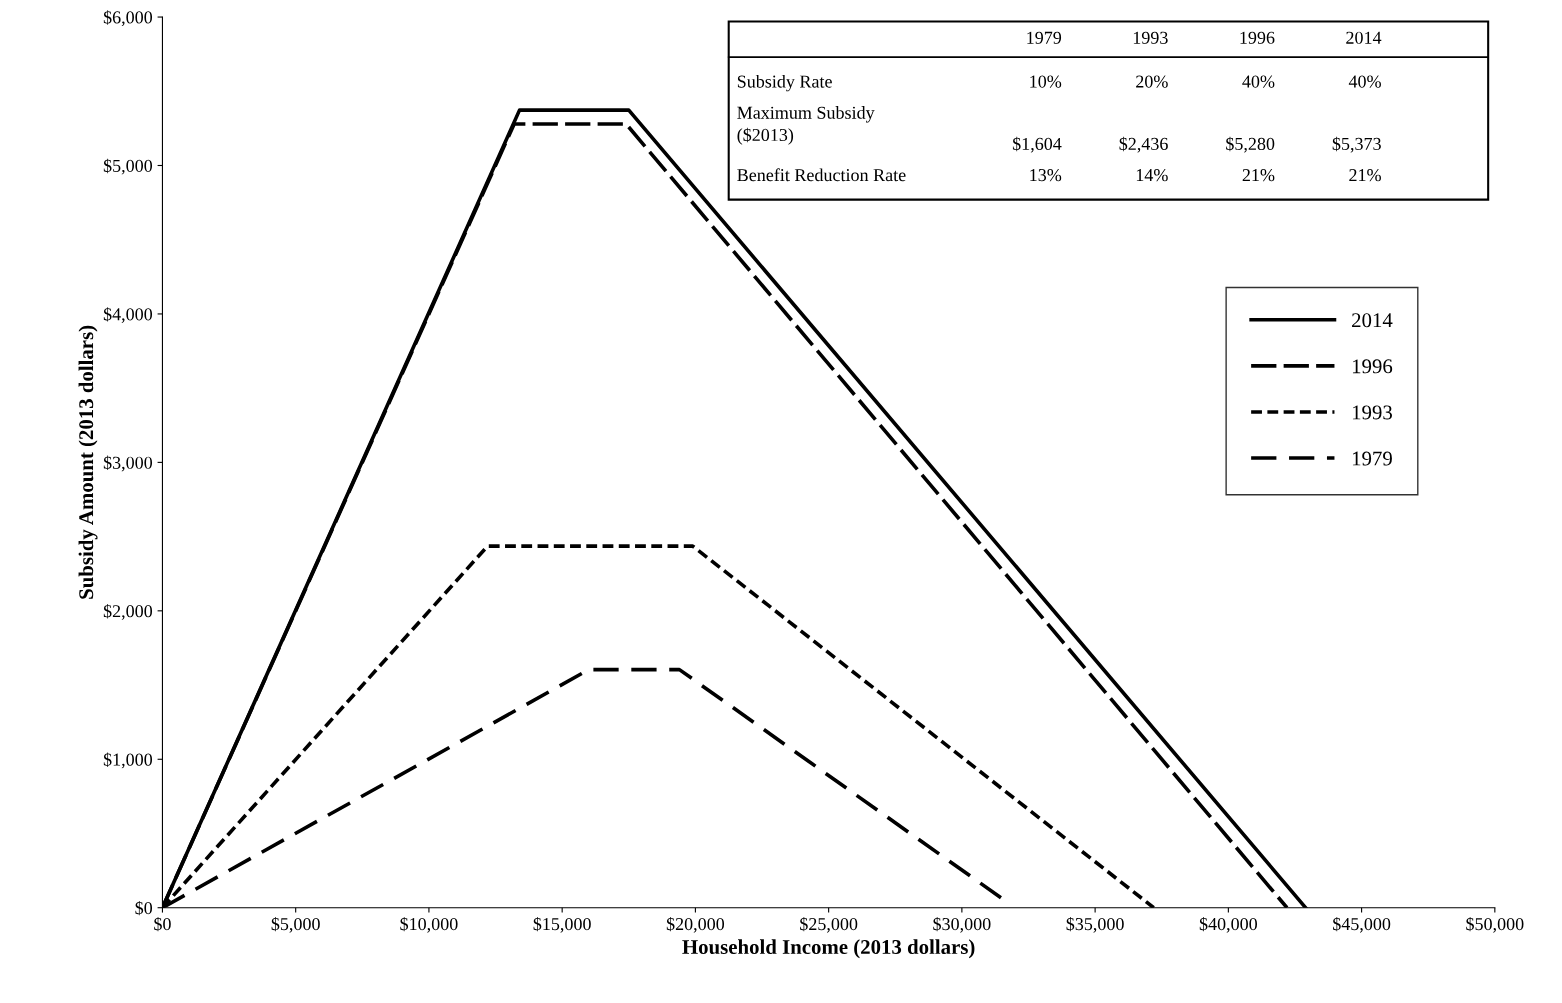  Describe the element at coordinates (1372, 366) in the screenshot. I see `legend-label: 1996` at that location.